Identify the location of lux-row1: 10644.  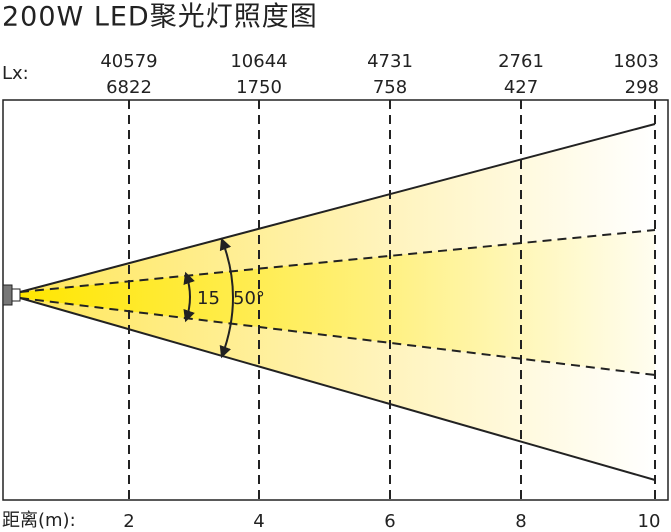
(258, 61).